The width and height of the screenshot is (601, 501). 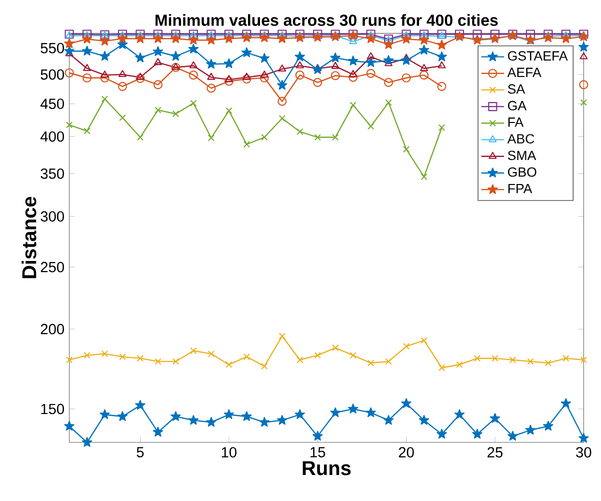 I want to click on legend-label: AEFA, so click(x=524, y=72).